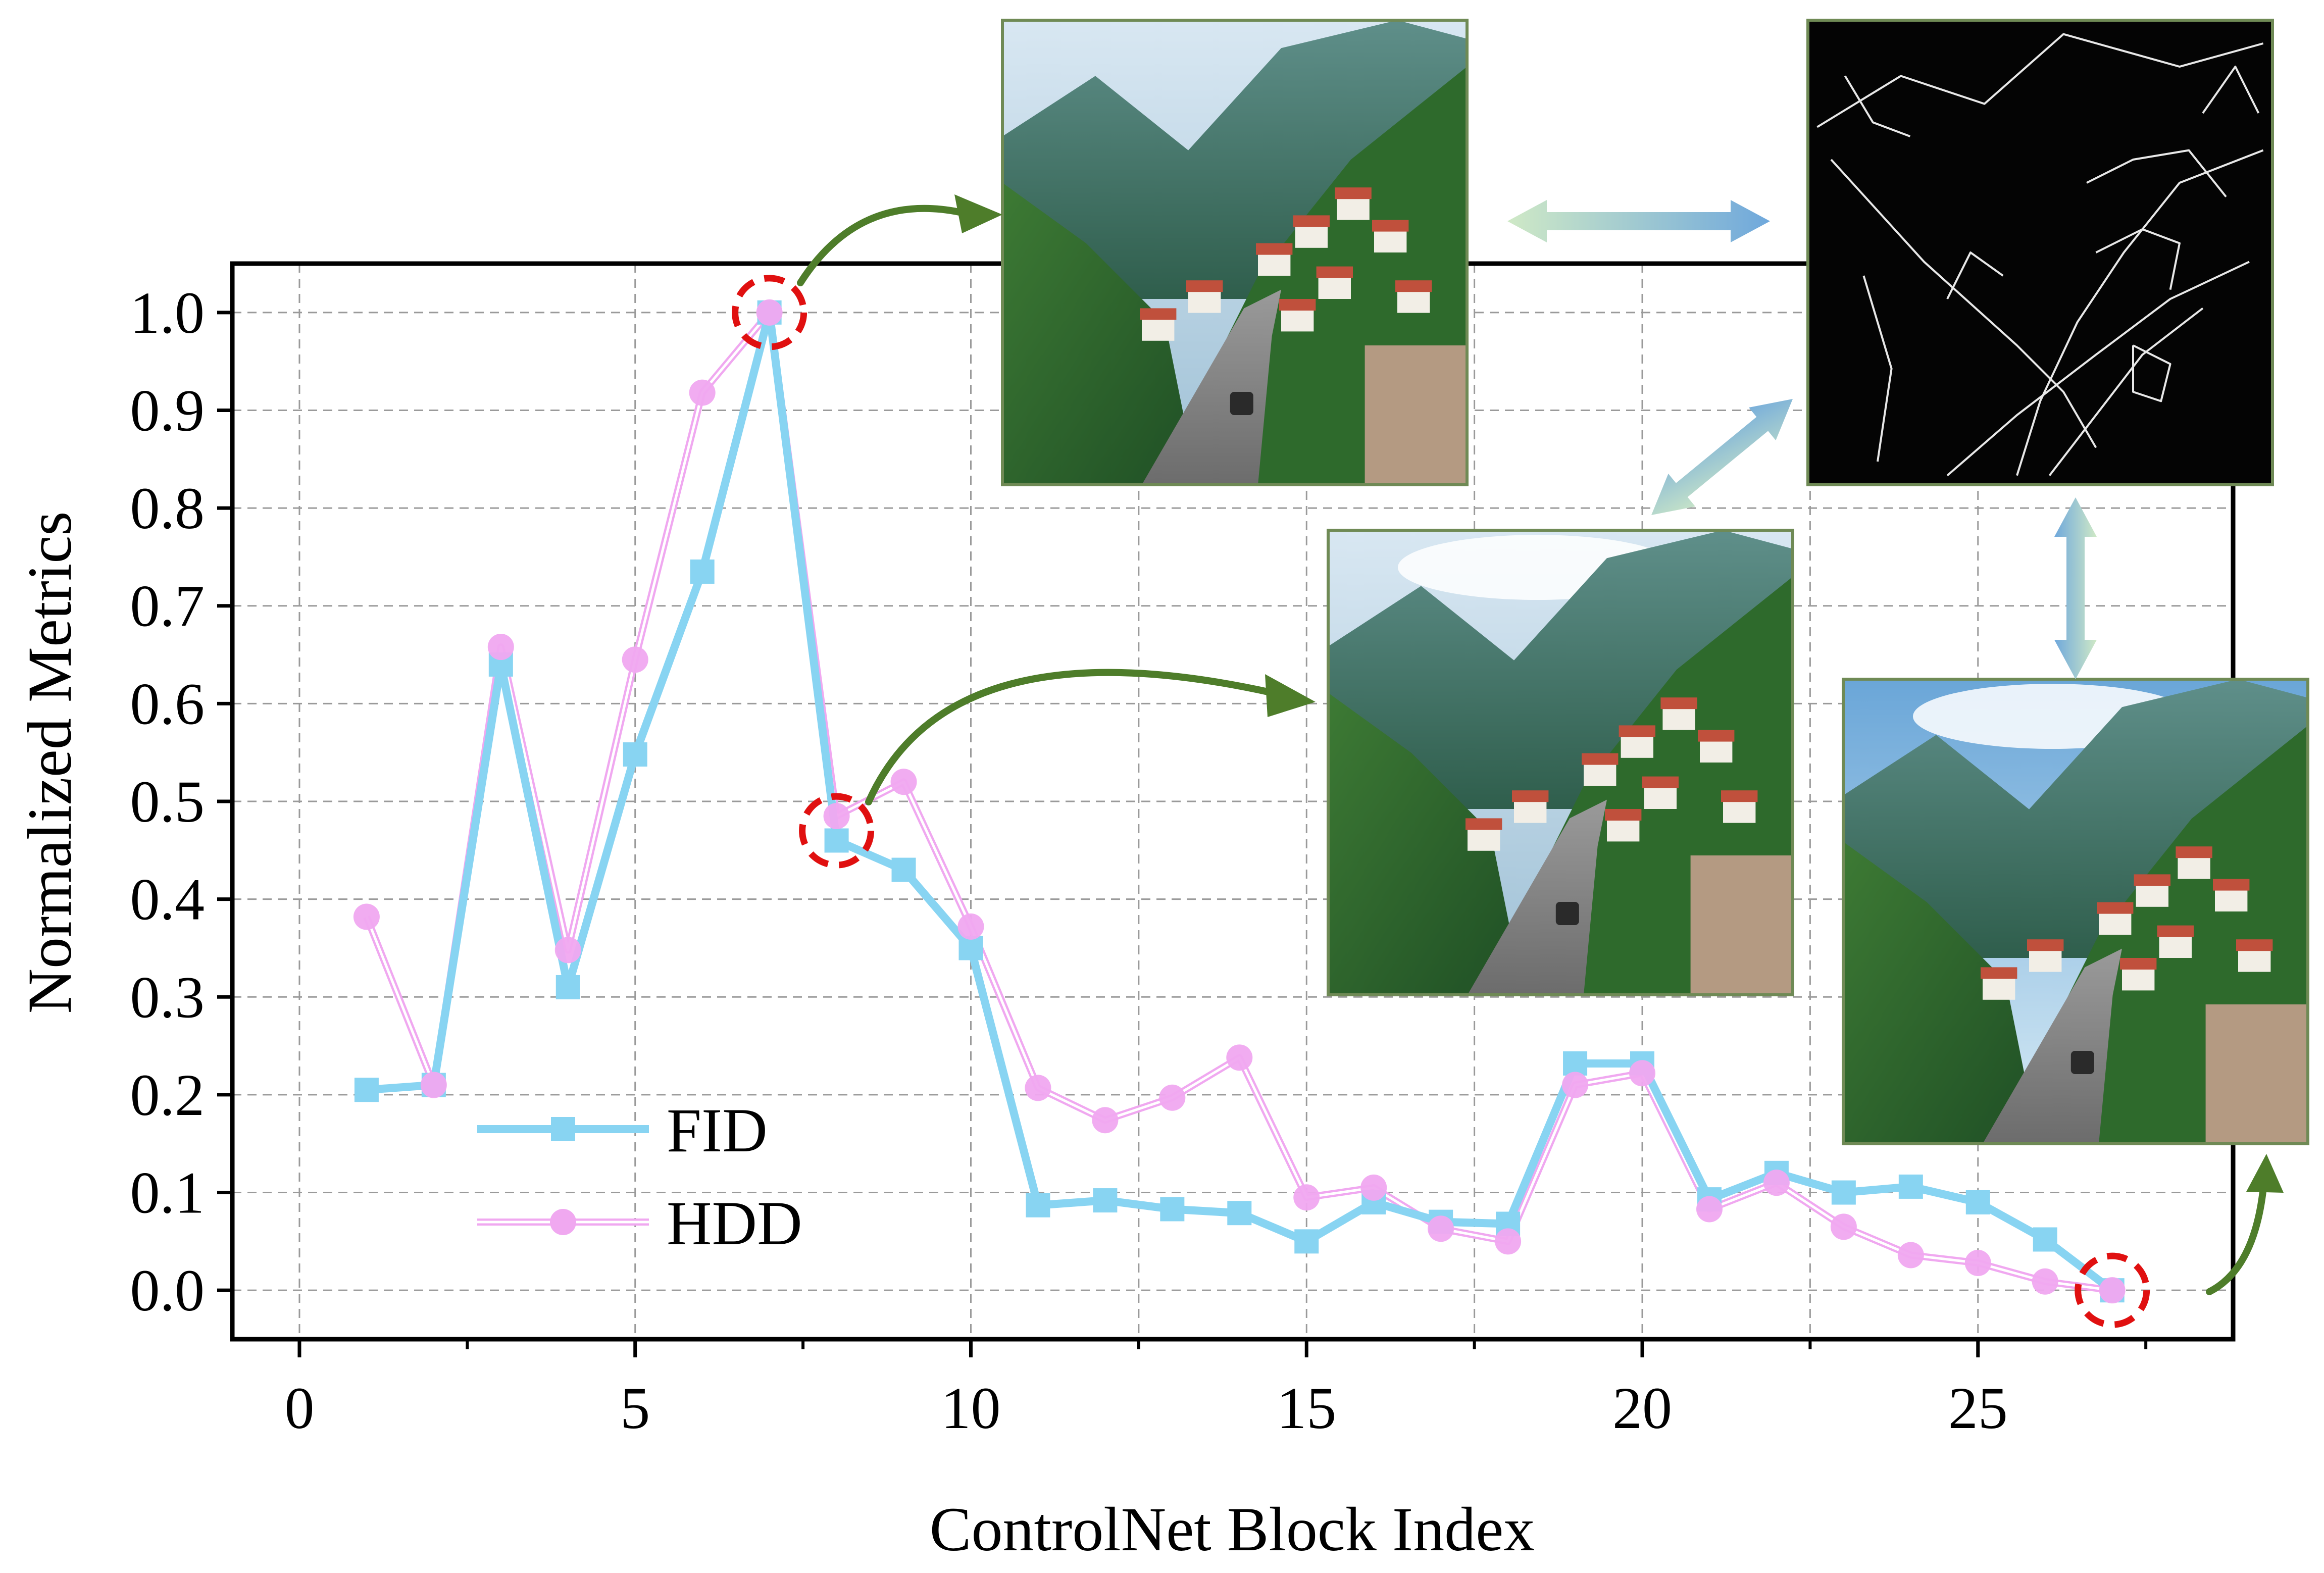 The image size is (2324, 1573). What do you see at coordinates (1290, 695) in the screenshot?
I see `link-arrow-block-8-head` at bounding box center [1290, 695].